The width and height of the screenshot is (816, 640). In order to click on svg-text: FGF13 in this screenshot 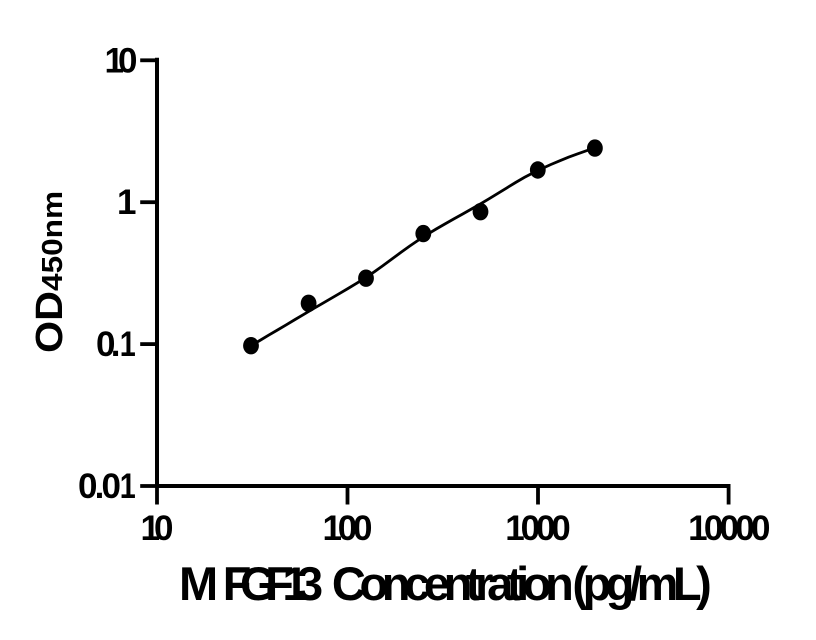, I will do `click(273, 583)`.